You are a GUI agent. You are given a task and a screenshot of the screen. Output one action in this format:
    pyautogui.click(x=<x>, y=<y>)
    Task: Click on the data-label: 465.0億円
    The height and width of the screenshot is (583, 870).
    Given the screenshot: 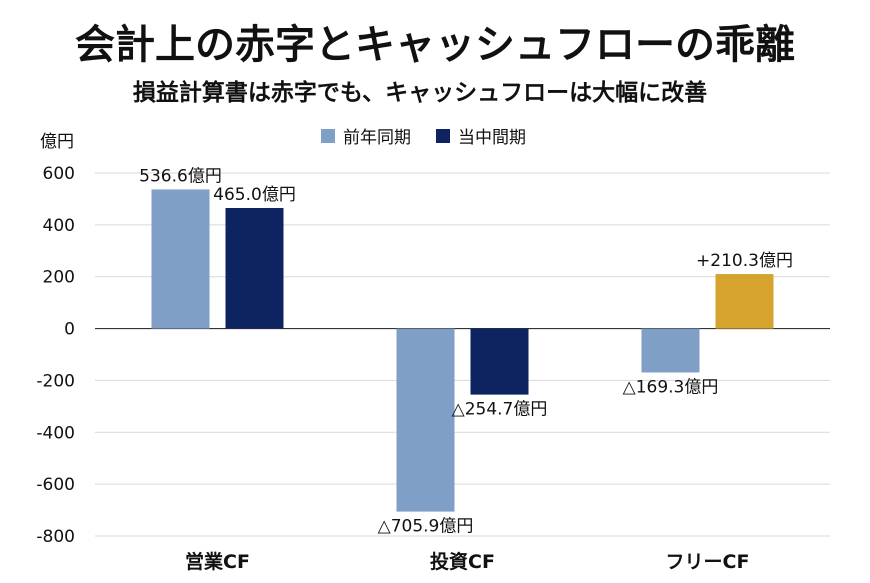 What is the action you would take?
    pyautogui.click(x=254, y=195)
    